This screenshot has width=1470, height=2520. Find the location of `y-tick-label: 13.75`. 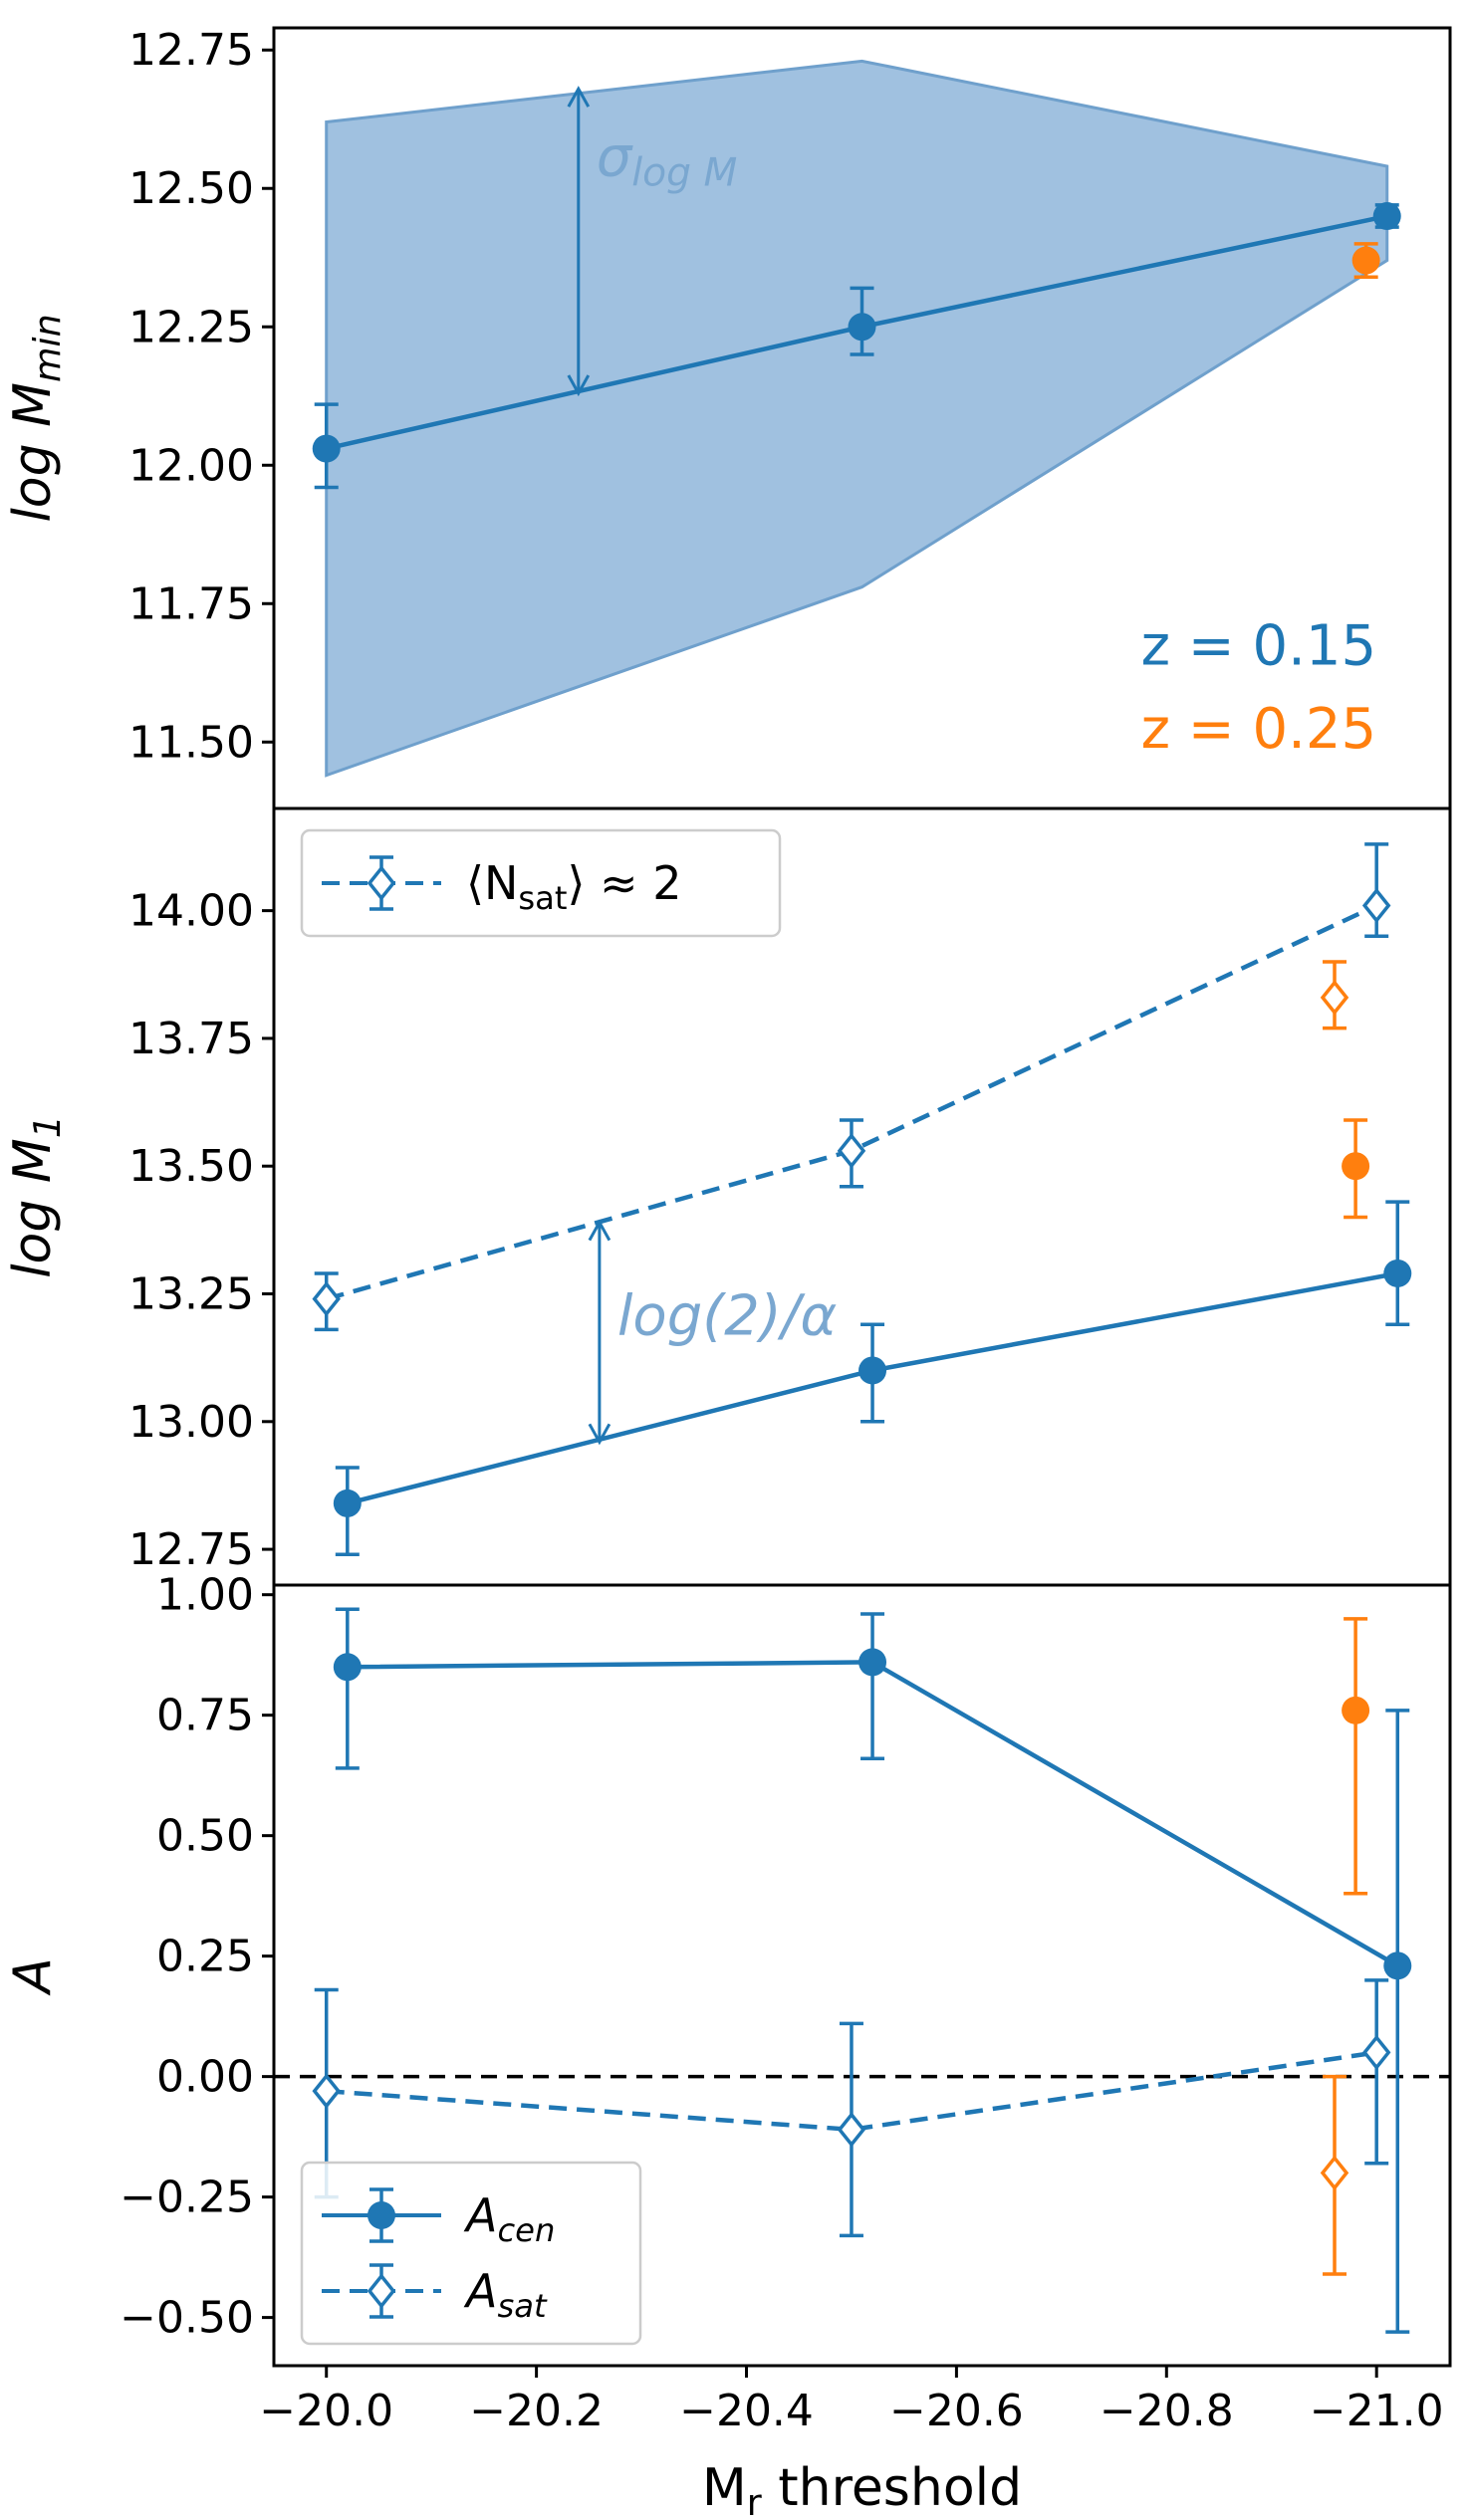

y-tick-label: 13.75 is located at coordinates (191, 1039).